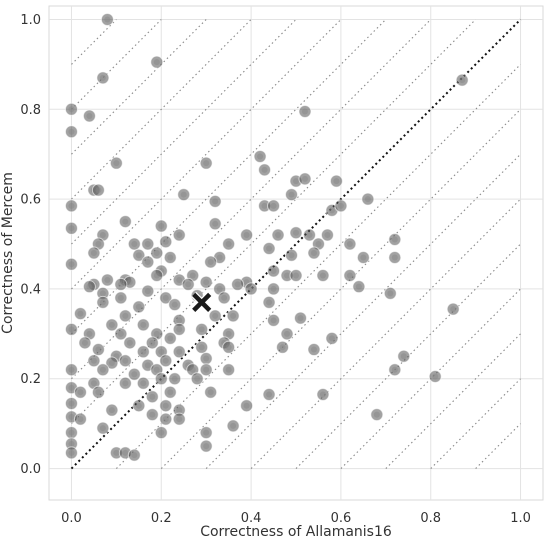 This screenshot has width=549, height=543. Describe the element at coordinates (8, 253) in the screenshot. I see `y-axis-label: Correctness of Mercem` at that location.